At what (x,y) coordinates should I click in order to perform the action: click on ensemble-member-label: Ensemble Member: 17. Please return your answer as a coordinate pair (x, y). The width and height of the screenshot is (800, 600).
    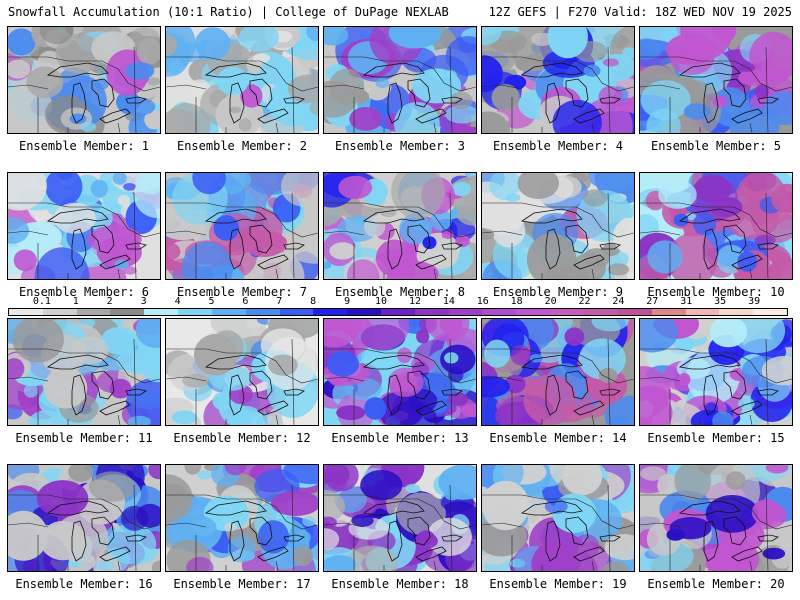
    Looking at the image, I should click on (242, 584).